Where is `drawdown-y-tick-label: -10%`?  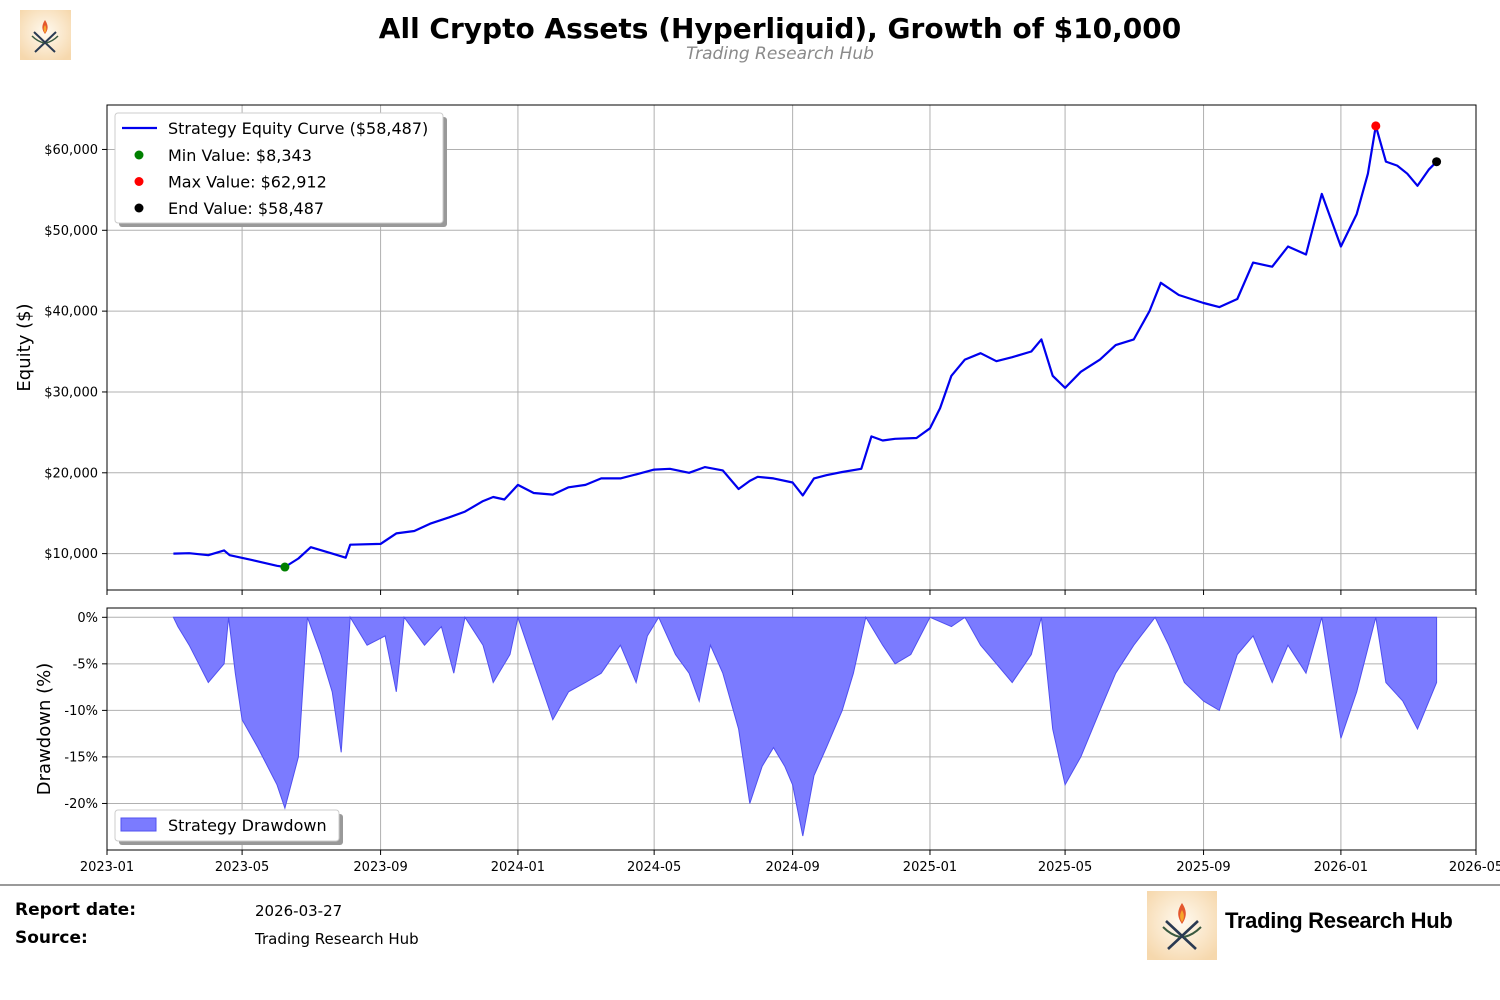 drawdown-y-tick-label: -10% is located at coordinates (81, 711).